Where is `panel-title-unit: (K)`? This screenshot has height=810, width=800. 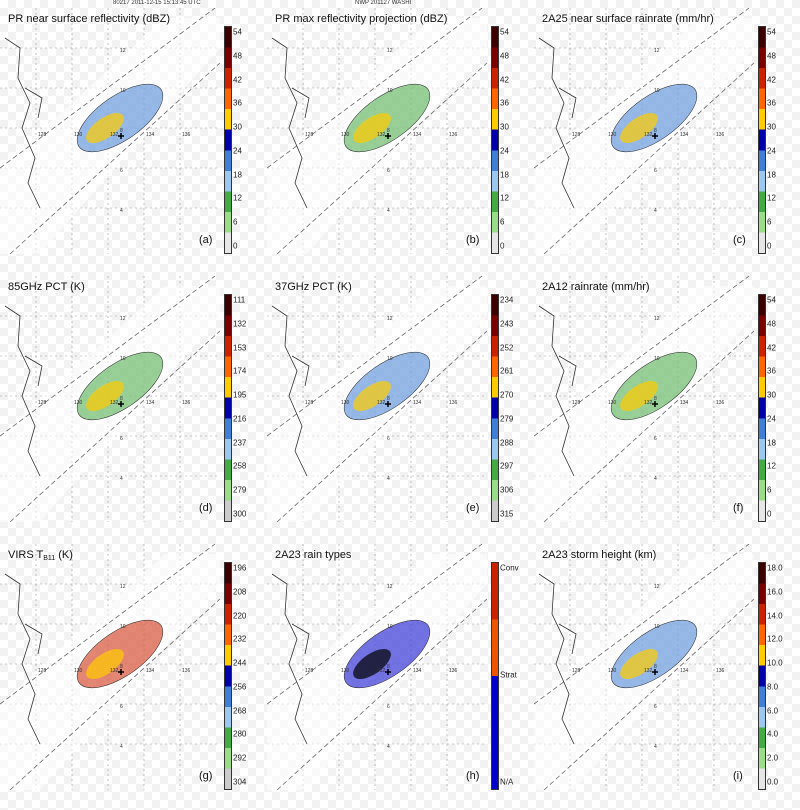 panel-title-unit: (K) is located at coordinates (64, 555).